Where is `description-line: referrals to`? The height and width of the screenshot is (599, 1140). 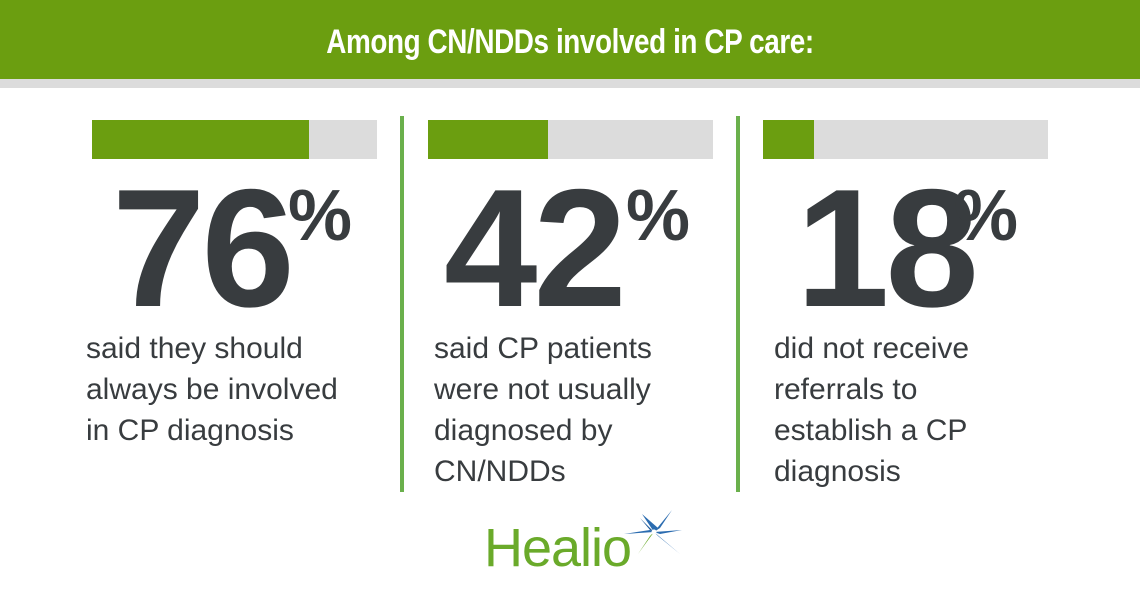 description-line: referrals to is located at coordinates (846, 389).